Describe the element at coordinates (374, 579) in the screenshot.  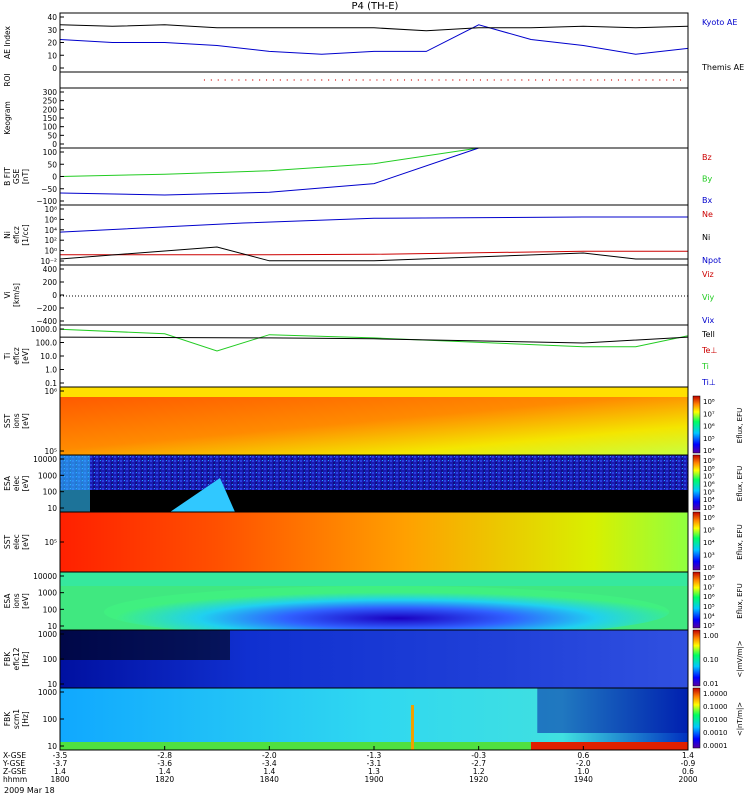
I see `esa-ions-topband` at that location.